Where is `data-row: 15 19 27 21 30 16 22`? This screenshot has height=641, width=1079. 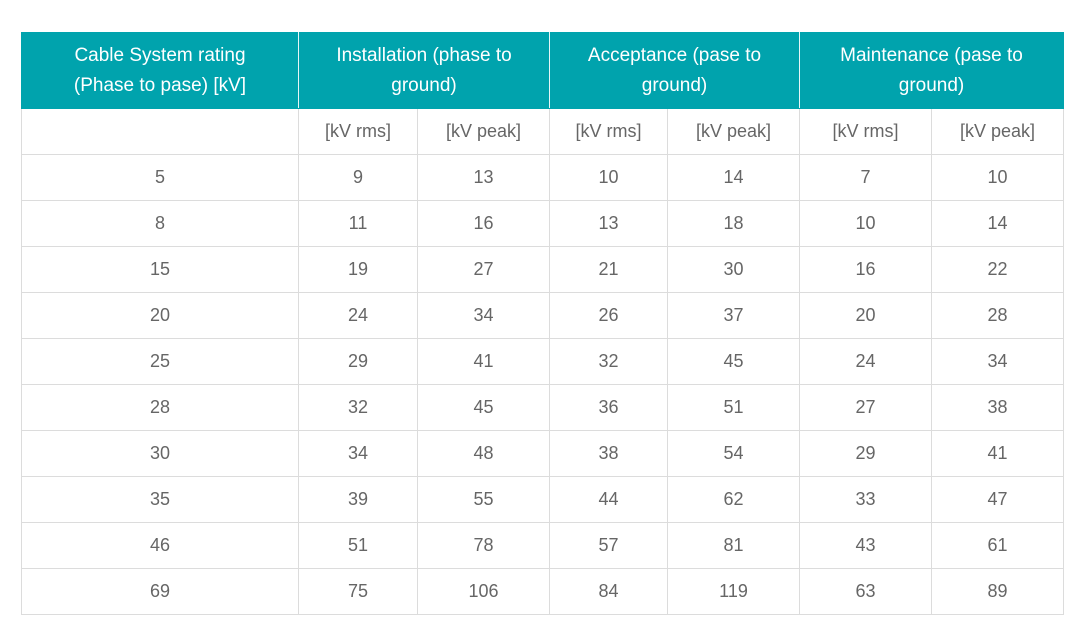 data-row: 15 19 27 21 30 16 22 is located at coordinates (543, 269).